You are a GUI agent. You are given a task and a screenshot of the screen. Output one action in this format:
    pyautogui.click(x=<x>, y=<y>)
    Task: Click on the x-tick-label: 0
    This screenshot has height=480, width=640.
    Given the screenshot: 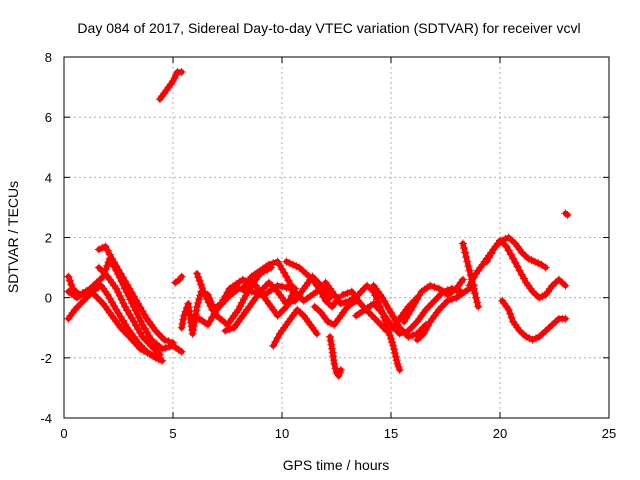 What is the action you would take?
    pyautogui.click(x=63, y=433)
    